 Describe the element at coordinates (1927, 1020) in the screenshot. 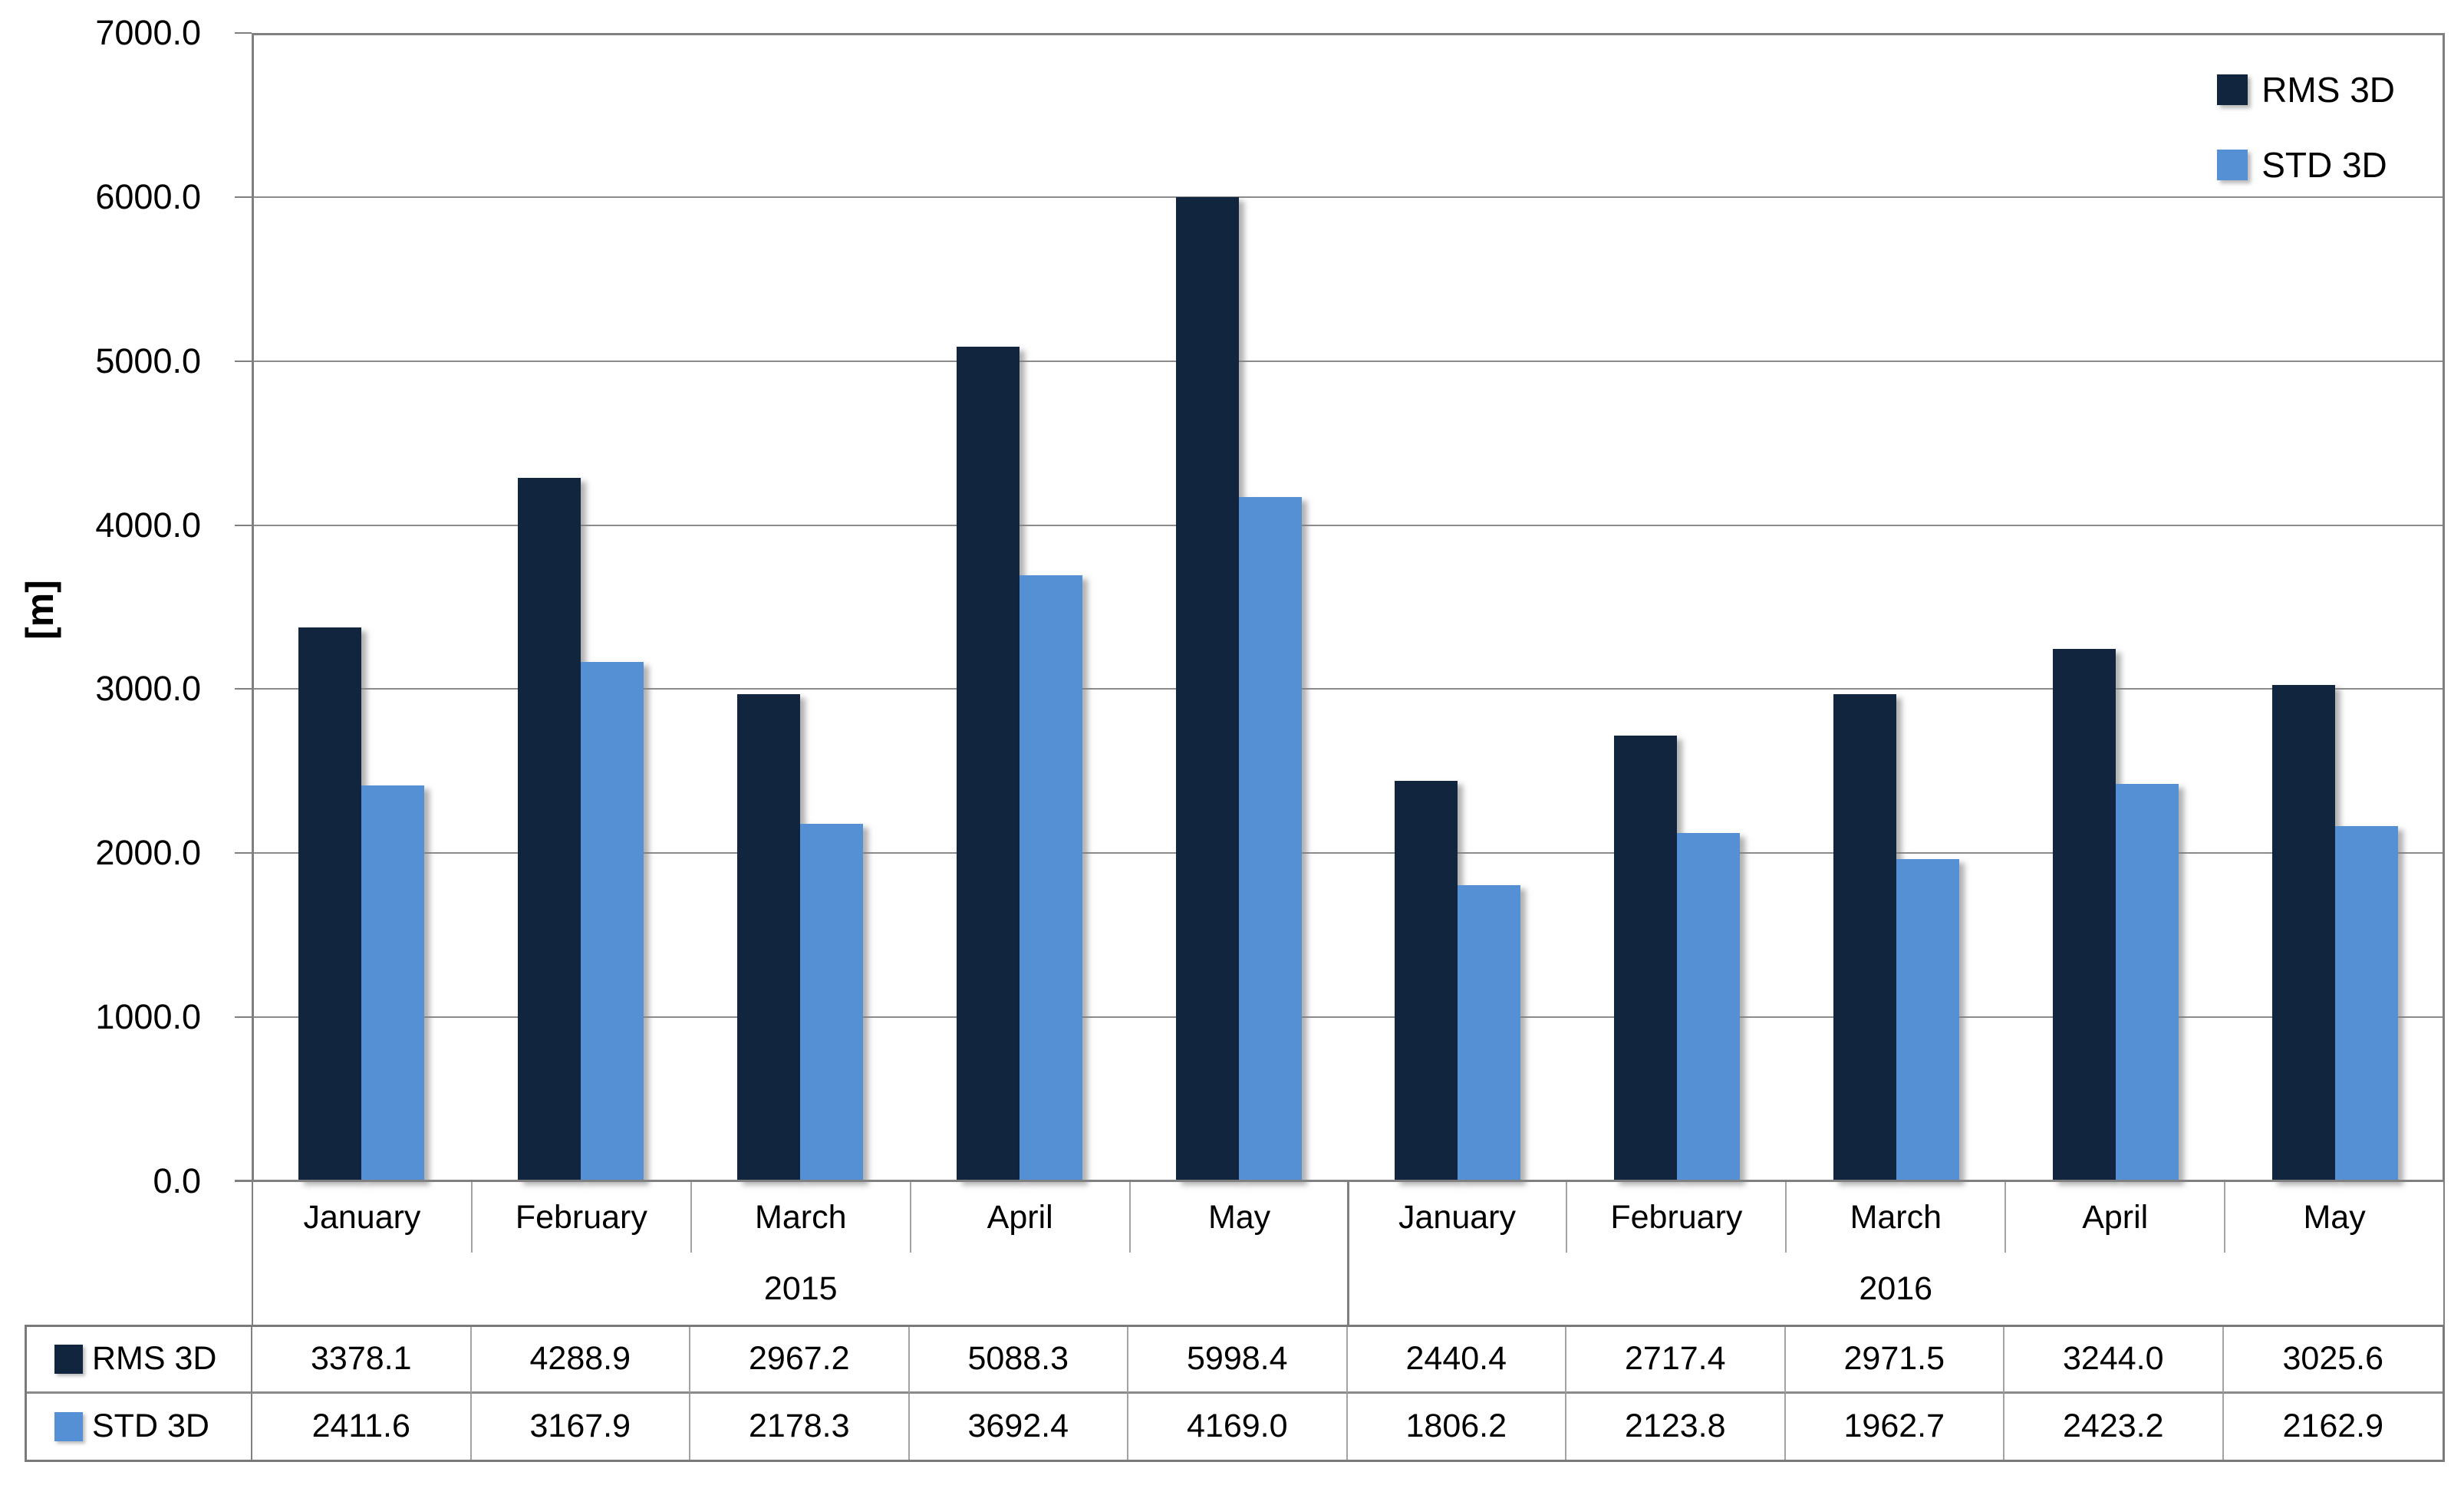

I see `bar-std-3d-march-2016` at that location.